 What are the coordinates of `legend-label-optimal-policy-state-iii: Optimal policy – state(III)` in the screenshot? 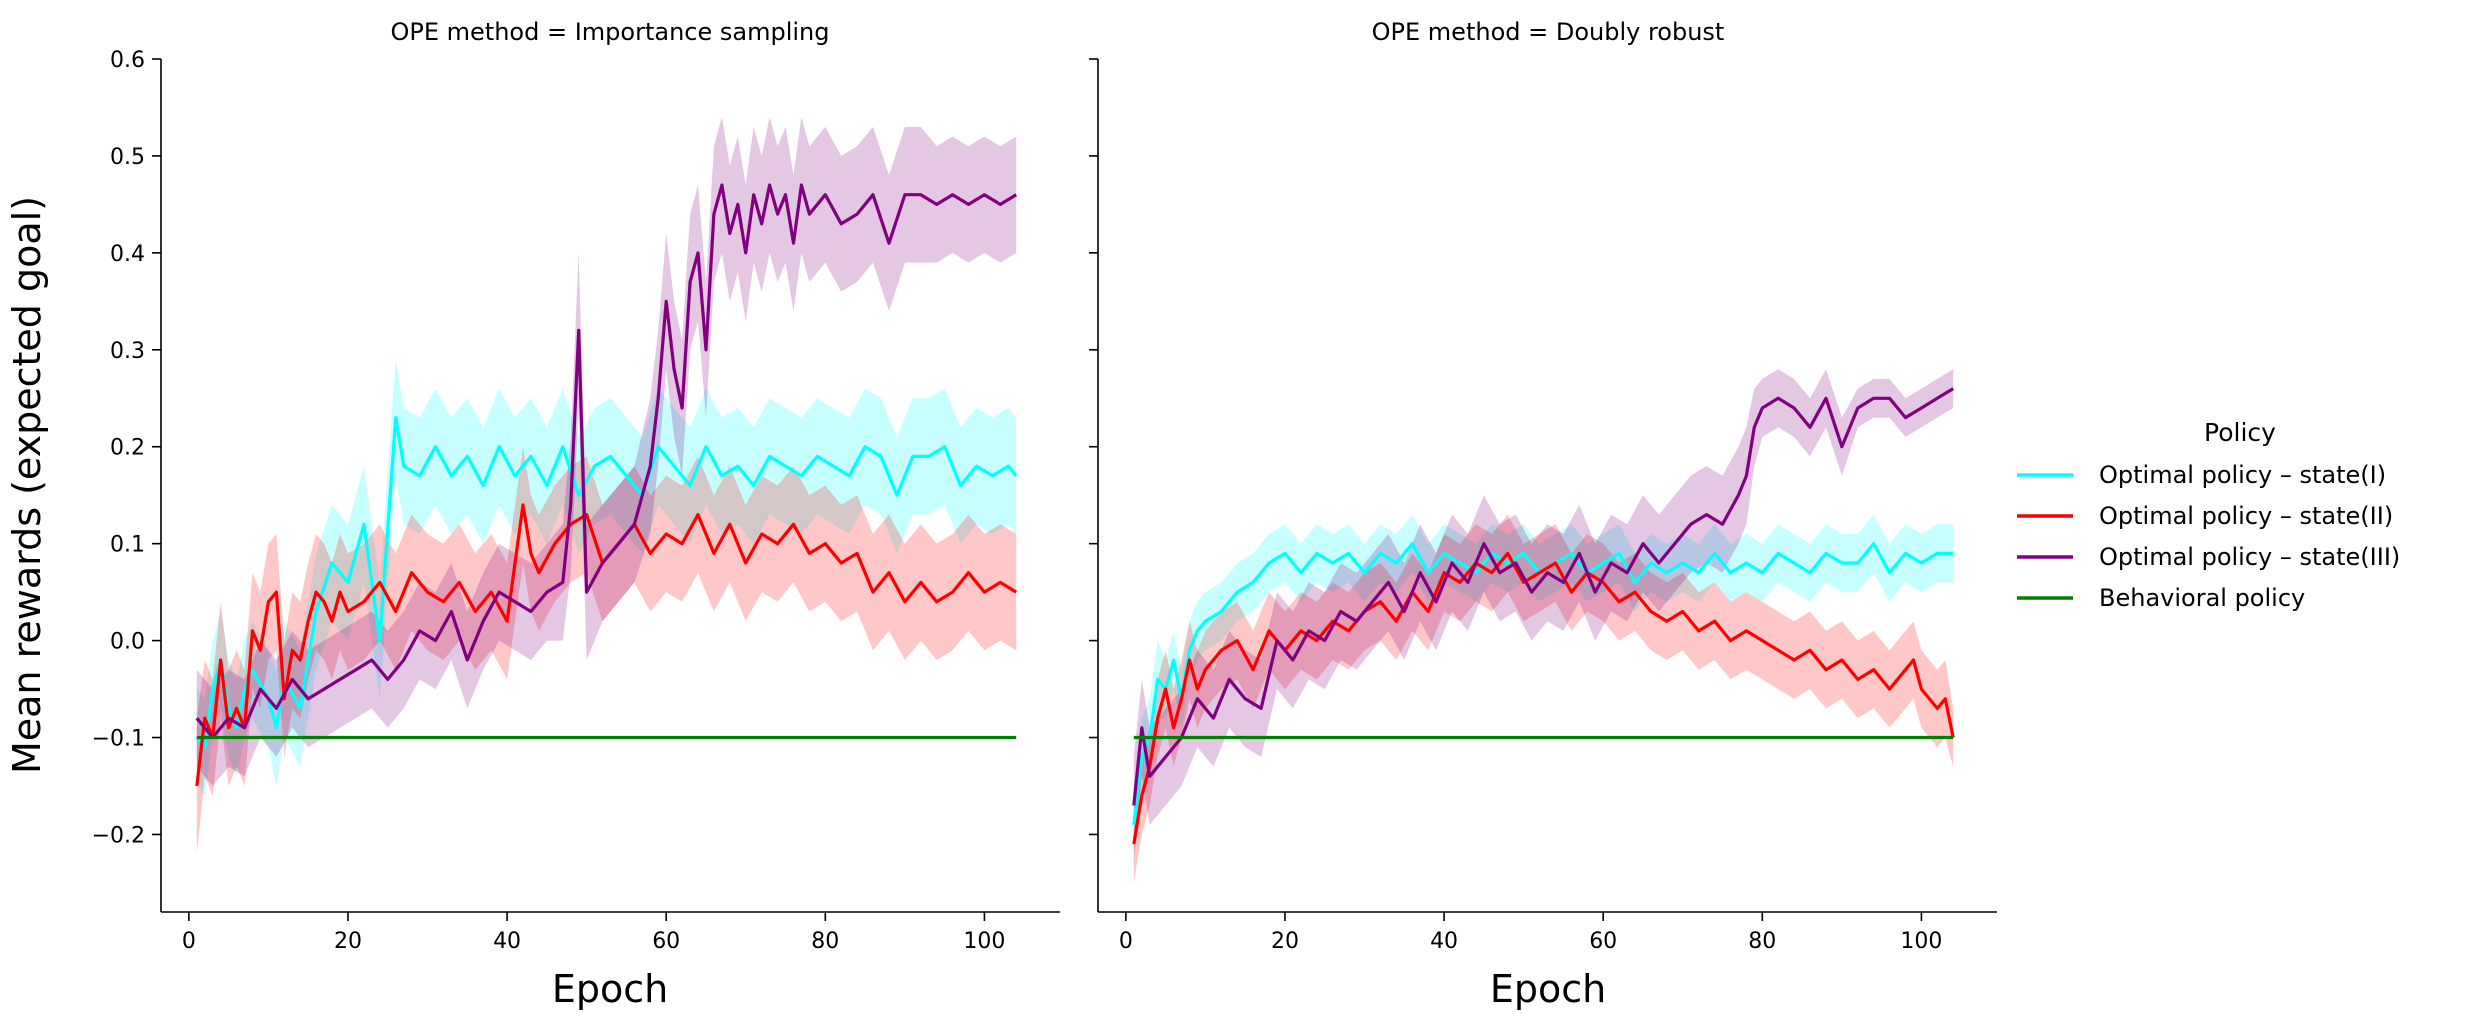 It's located at (2249, 557).